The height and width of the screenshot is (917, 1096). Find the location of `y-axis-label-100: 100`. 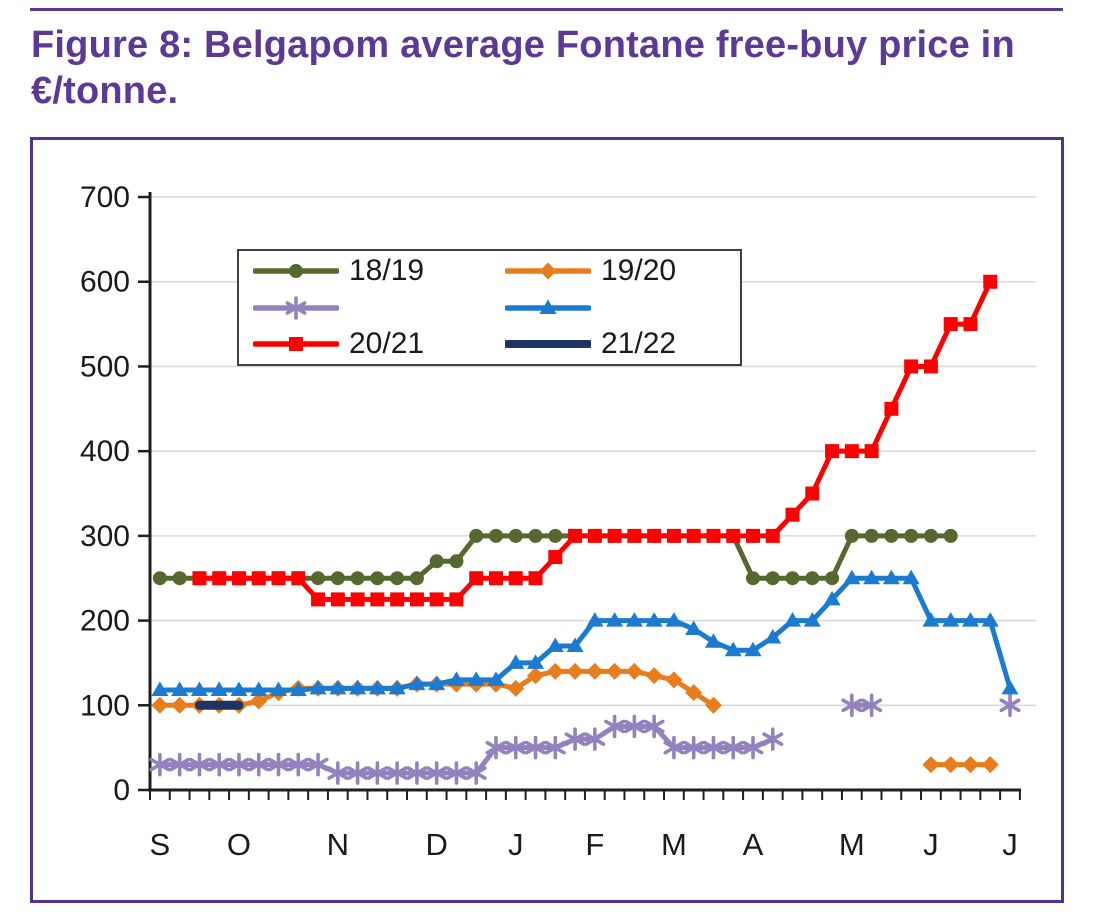

y-axis-label-100: 100 is located at coordinates (105, 705).